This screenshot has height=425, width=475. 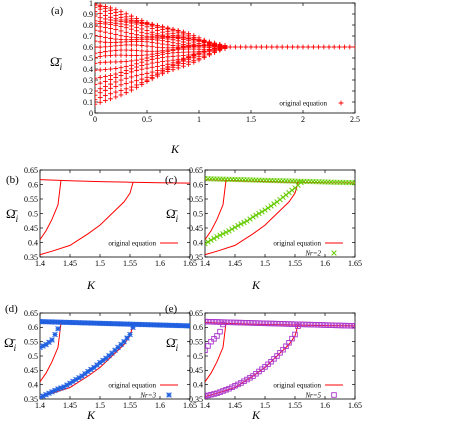 I want to click on series-line-original, so click(x=252, y=361).